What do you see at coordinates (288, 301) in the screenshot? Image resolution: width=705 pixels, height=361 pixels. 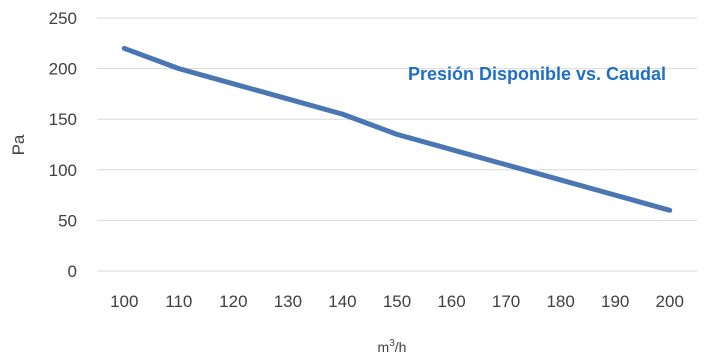 I see `x-tick-label-130: 130` at bounding box center [288, 301].